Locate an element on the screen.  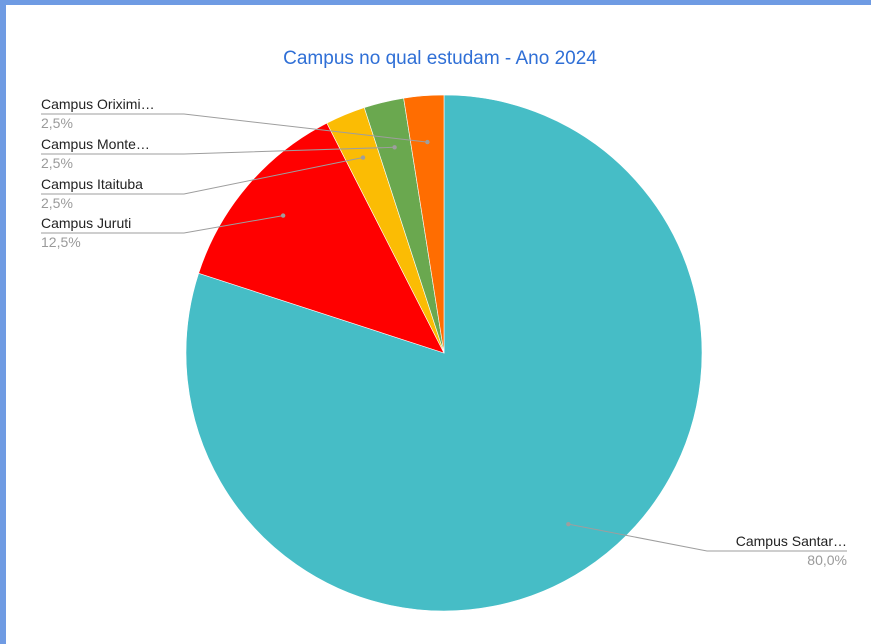
leader-line-campus-monte is located at coordinates (218, 150).